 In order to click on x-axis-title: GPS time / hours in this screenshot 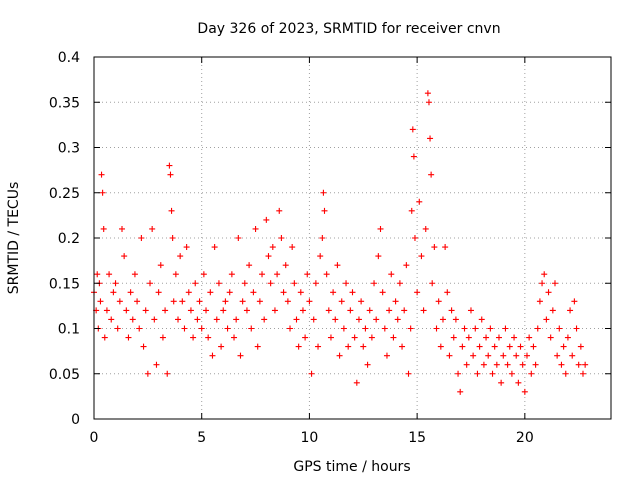, I will do `click(351, 467)`.